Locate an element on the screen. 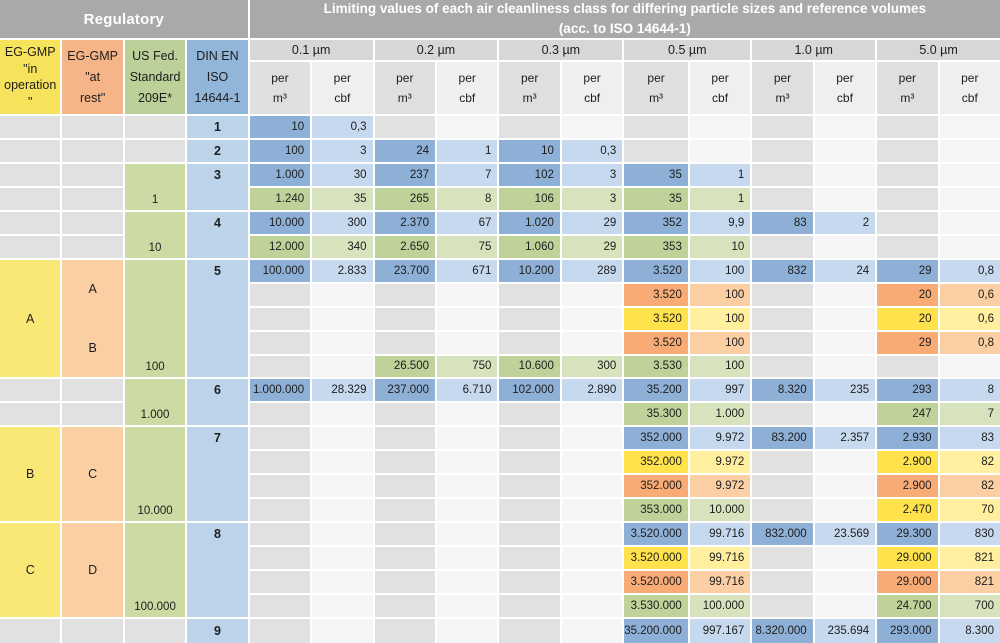 Image resolution: width=1000 pixels, height=643 pixels. value-cell: 8.320.000 is located at coordinates (782, 631).